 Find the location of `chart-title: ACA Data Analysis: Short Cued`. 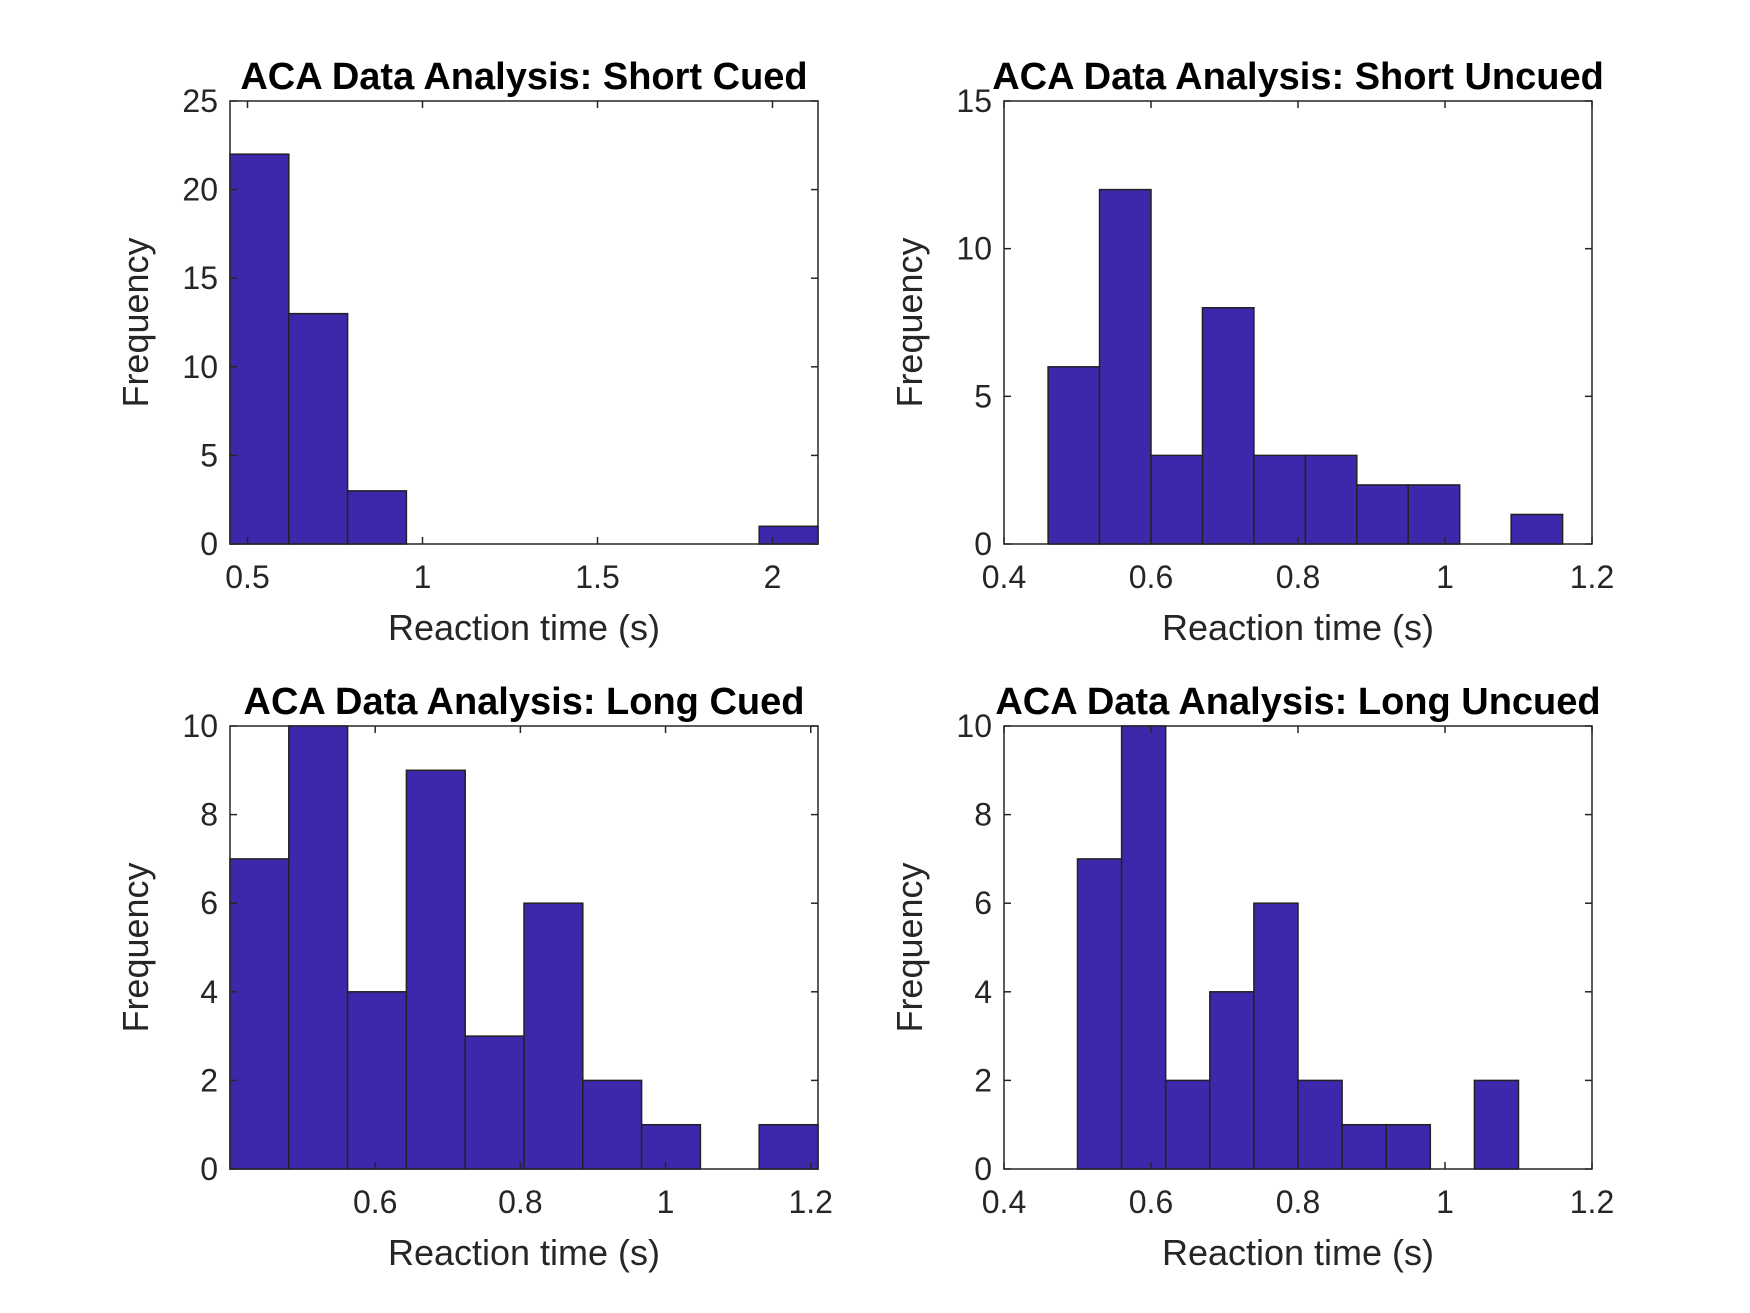

chart-title: ACA Data Analysis: Short Cued is located at coordinates (523, 77).